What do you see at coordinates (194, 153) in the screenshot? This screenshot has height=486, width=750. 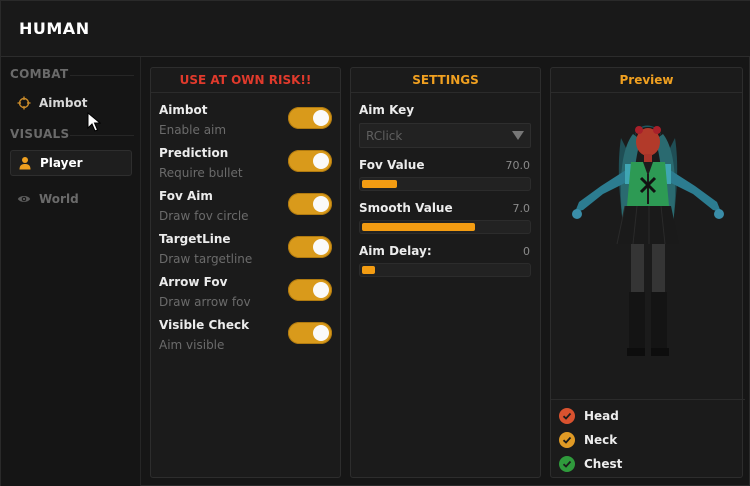 I see `toggle-title: Prediction` at bounding box center [194, 153].